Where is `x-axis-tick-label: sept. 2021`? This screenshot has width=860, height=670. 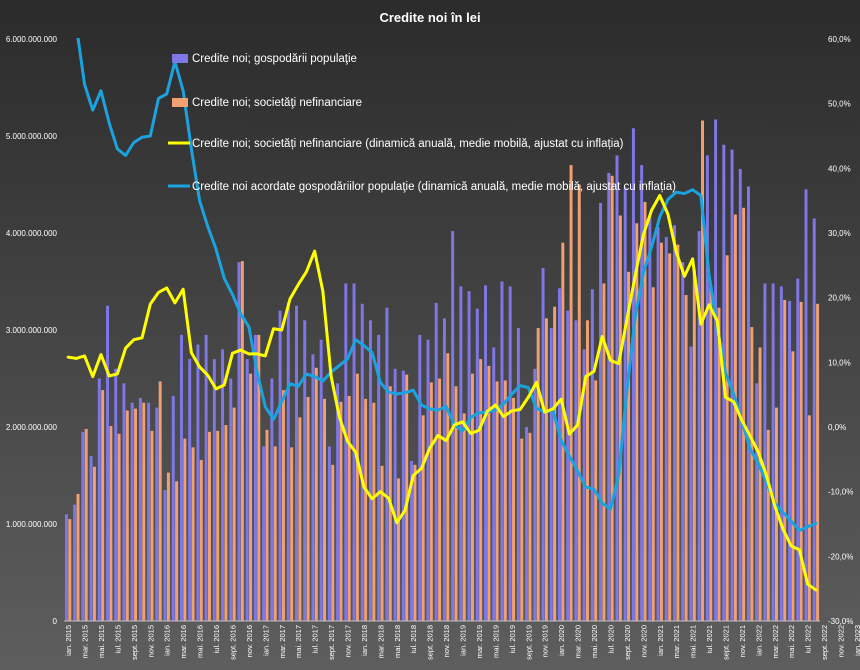
x-axis-tick-label: sept. 2021 is located at coordinates (726, 642).